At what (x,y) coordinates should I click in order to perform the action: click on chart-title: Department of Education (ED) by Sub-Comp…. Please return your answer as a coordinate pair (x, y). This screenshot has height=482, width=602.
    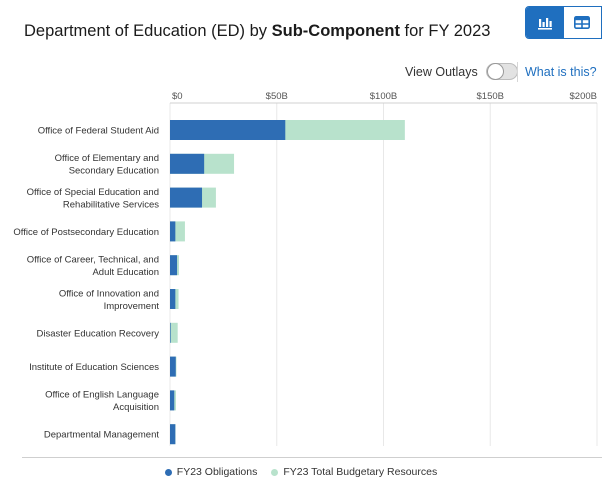
    Looking at the image, I should click on (257, 31).